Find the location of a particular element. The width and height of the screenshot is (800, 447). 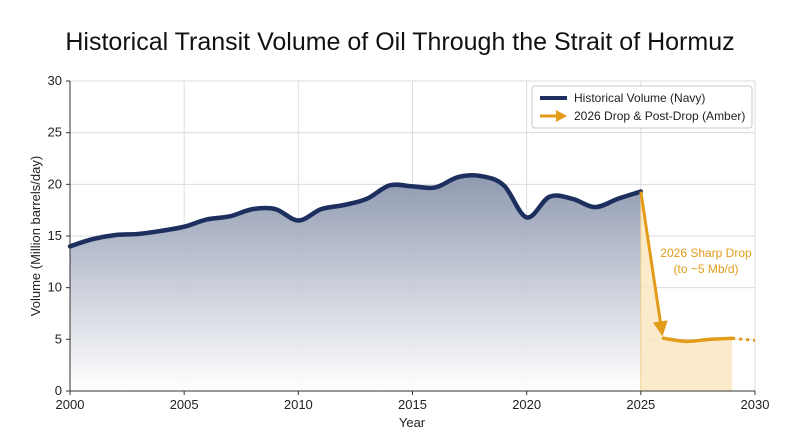

x-tick-label: 2030 is located at coordinates (755, 404).